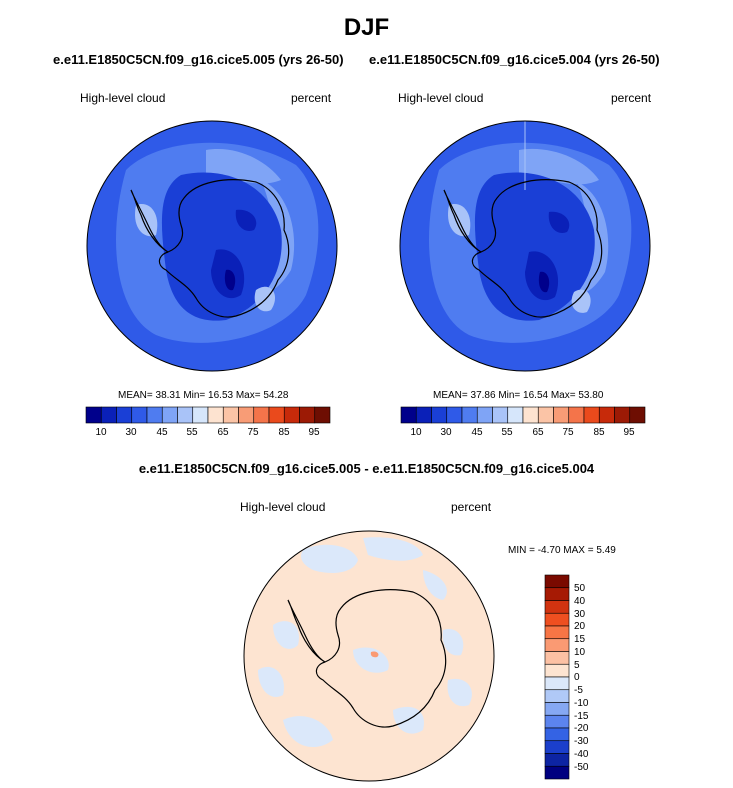 This screenshot has height=788, width=733. Describe the element at coordinates (203, 395) in the screenshot. I see `panel1-stats: MEAN= 38.31 Min= 16.53 Max= 54.28` at that location.